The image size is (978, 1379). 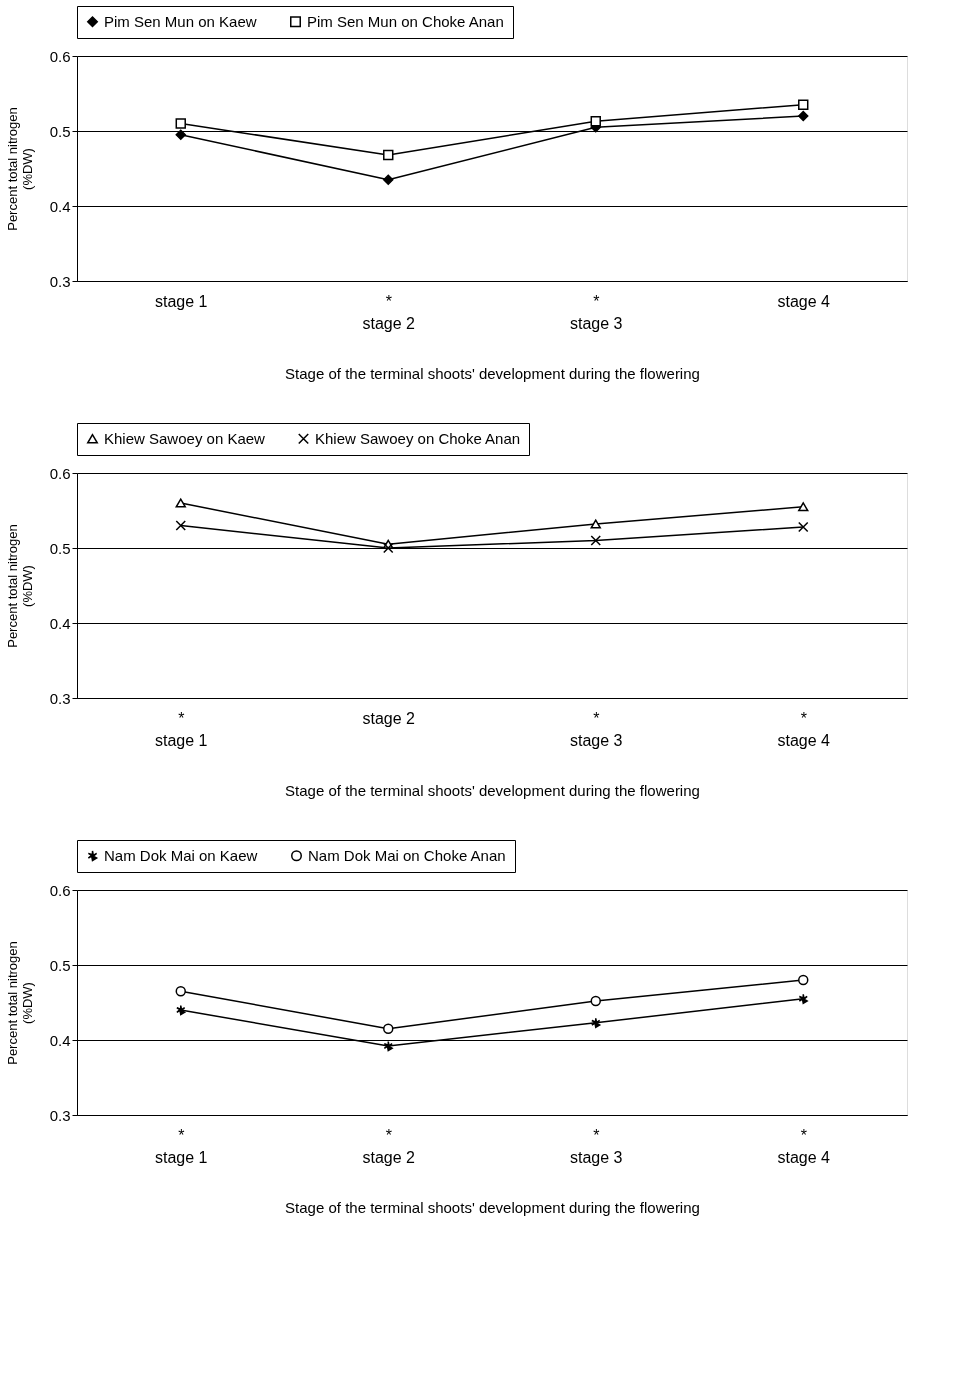 What do you see at coordinates (389, 718) in the screenshot?
I see `x-tick-label: stage 2` at bounding box center [389, 718].